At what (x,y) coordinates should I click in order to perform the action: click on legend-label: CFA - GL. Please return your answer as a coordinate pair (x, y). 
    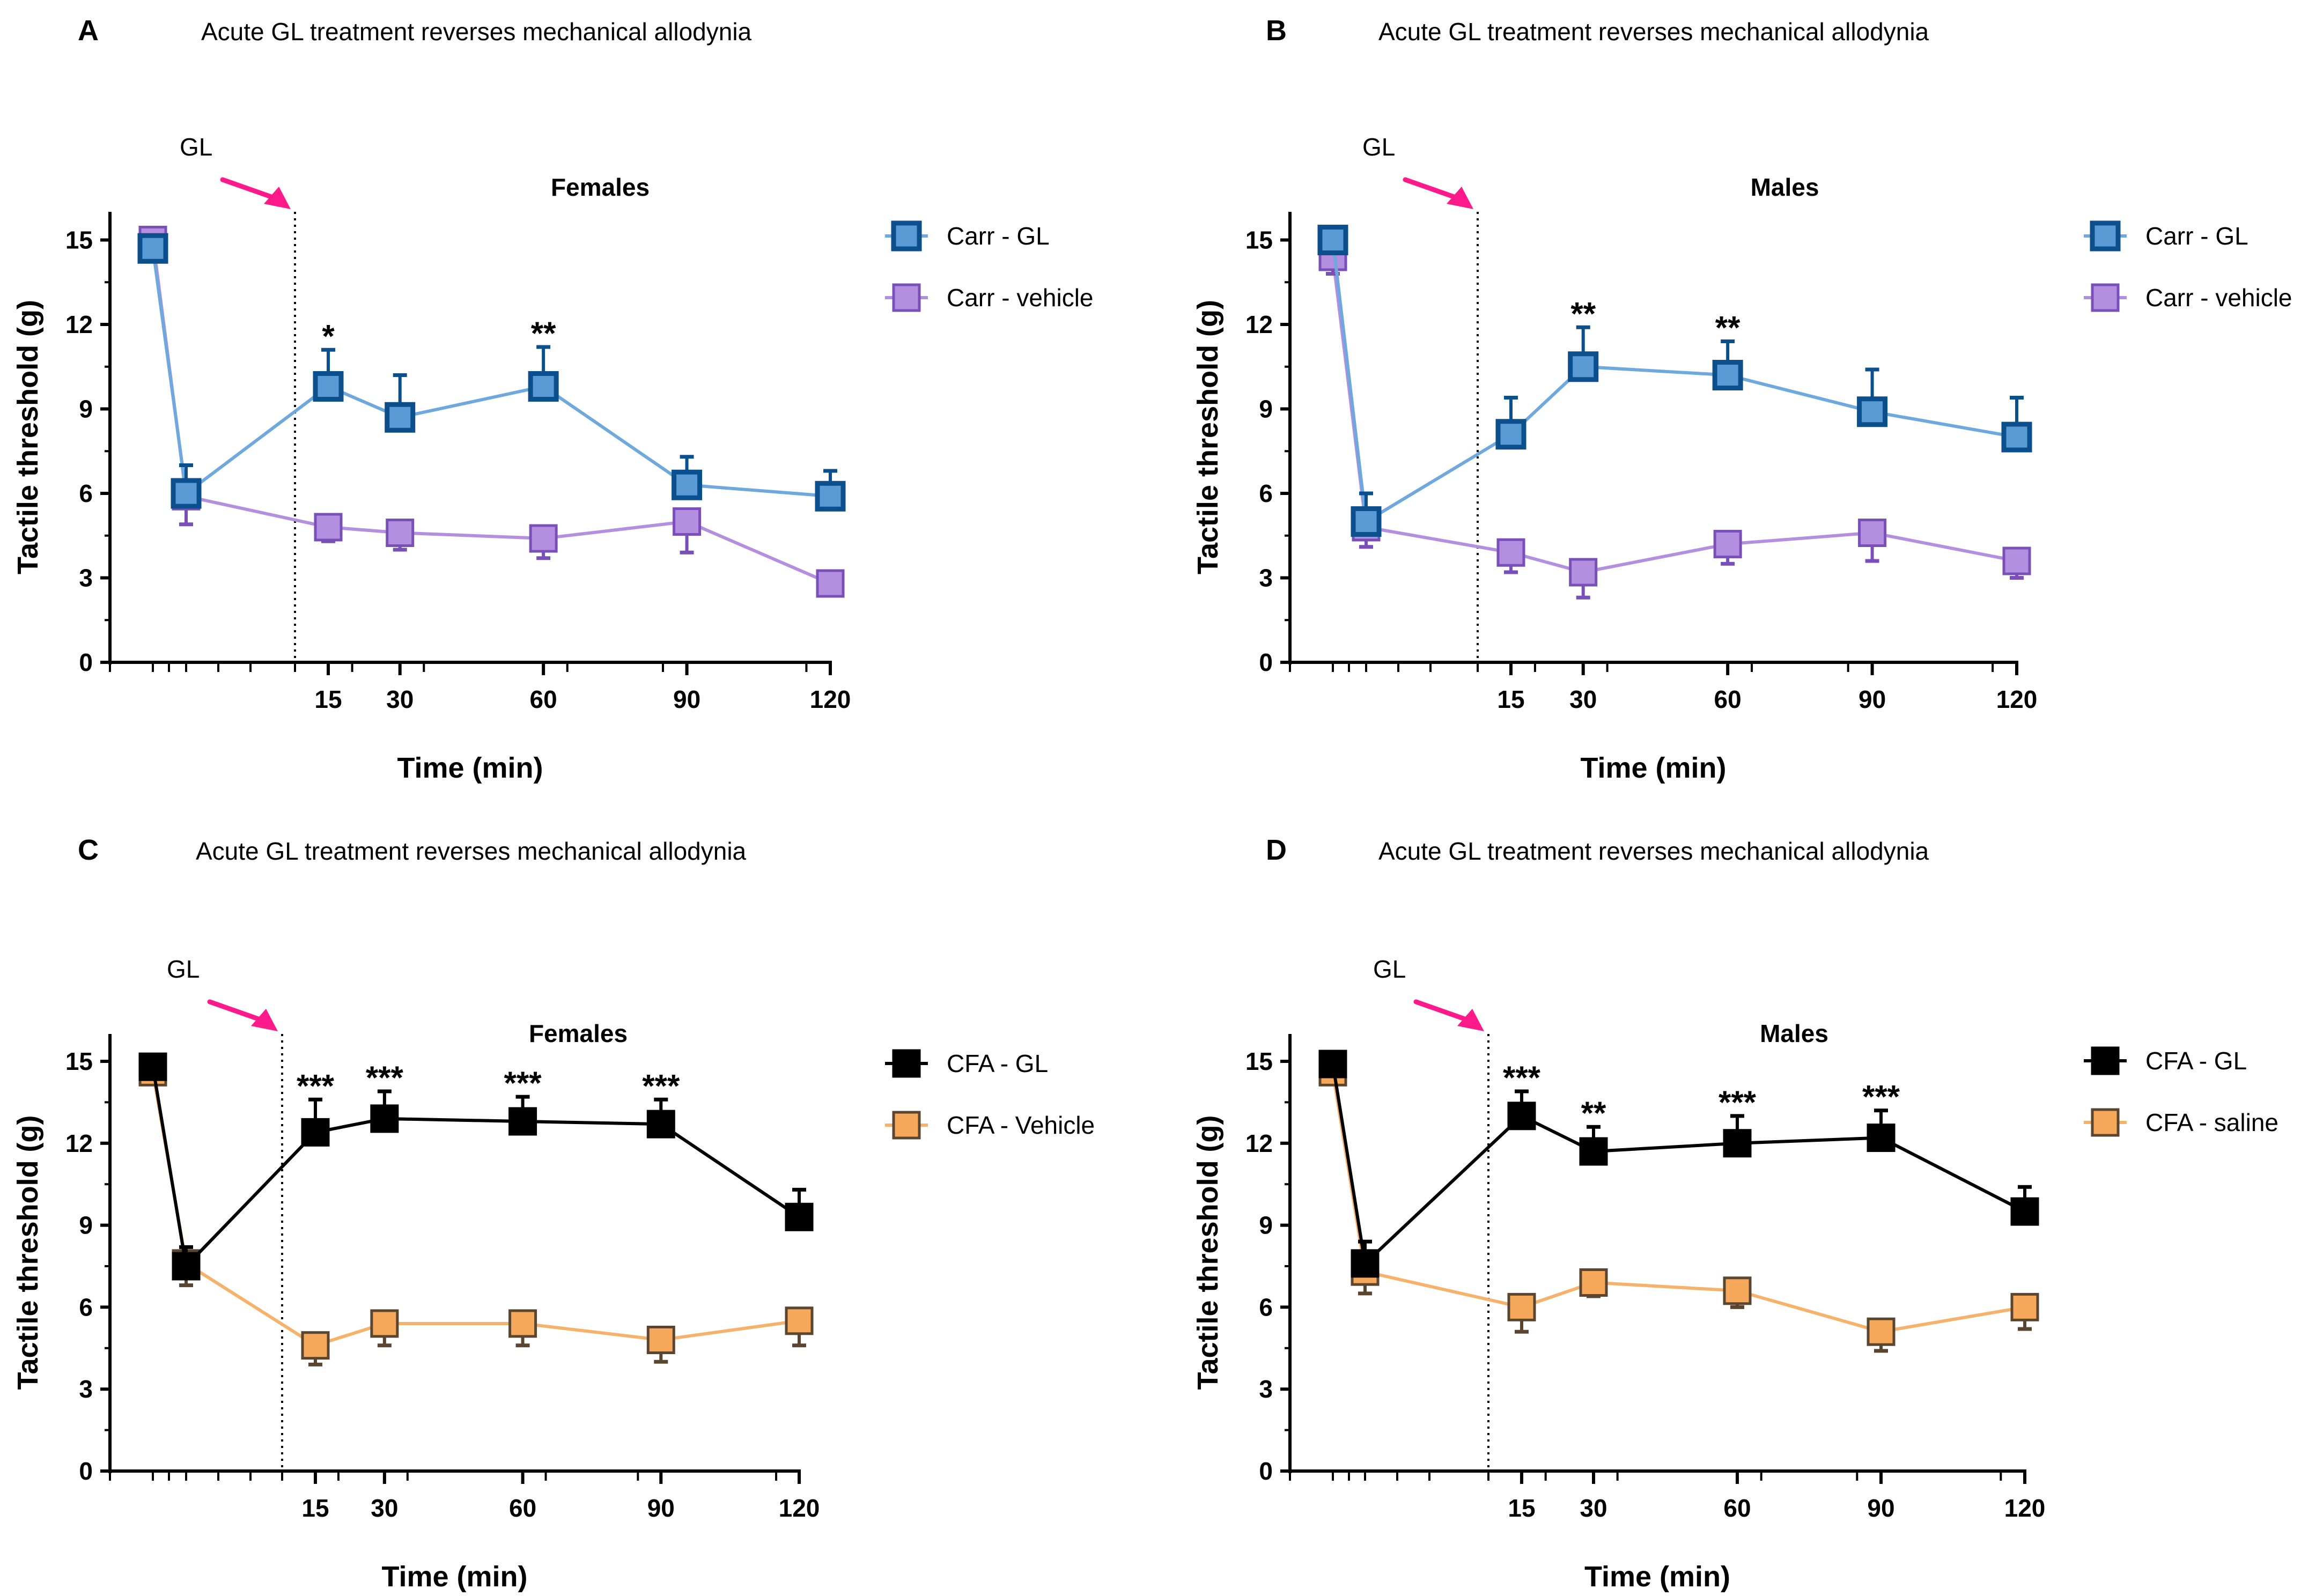
    Looking at the image, I should click on (2196, 1061).